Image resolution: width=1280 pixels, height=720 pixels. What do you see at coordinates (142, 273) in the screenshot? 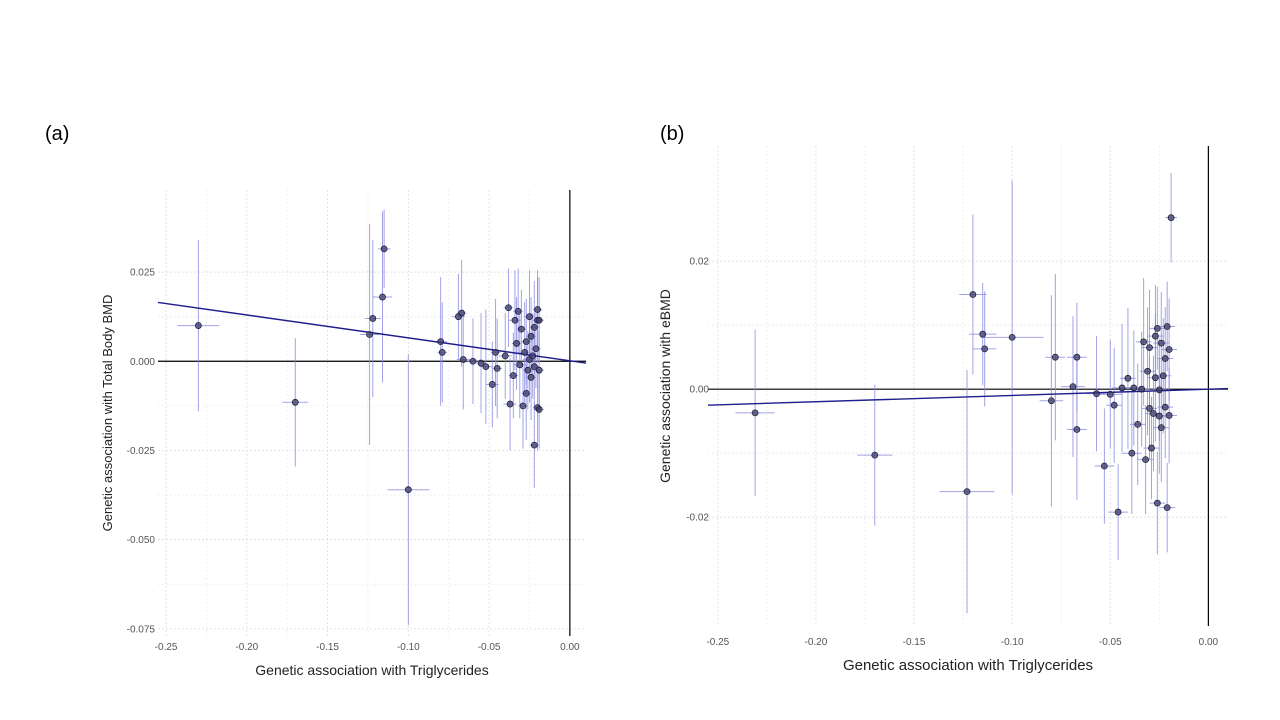
I see `y-tick-label: 0.025` at bounding box center [142, 273].